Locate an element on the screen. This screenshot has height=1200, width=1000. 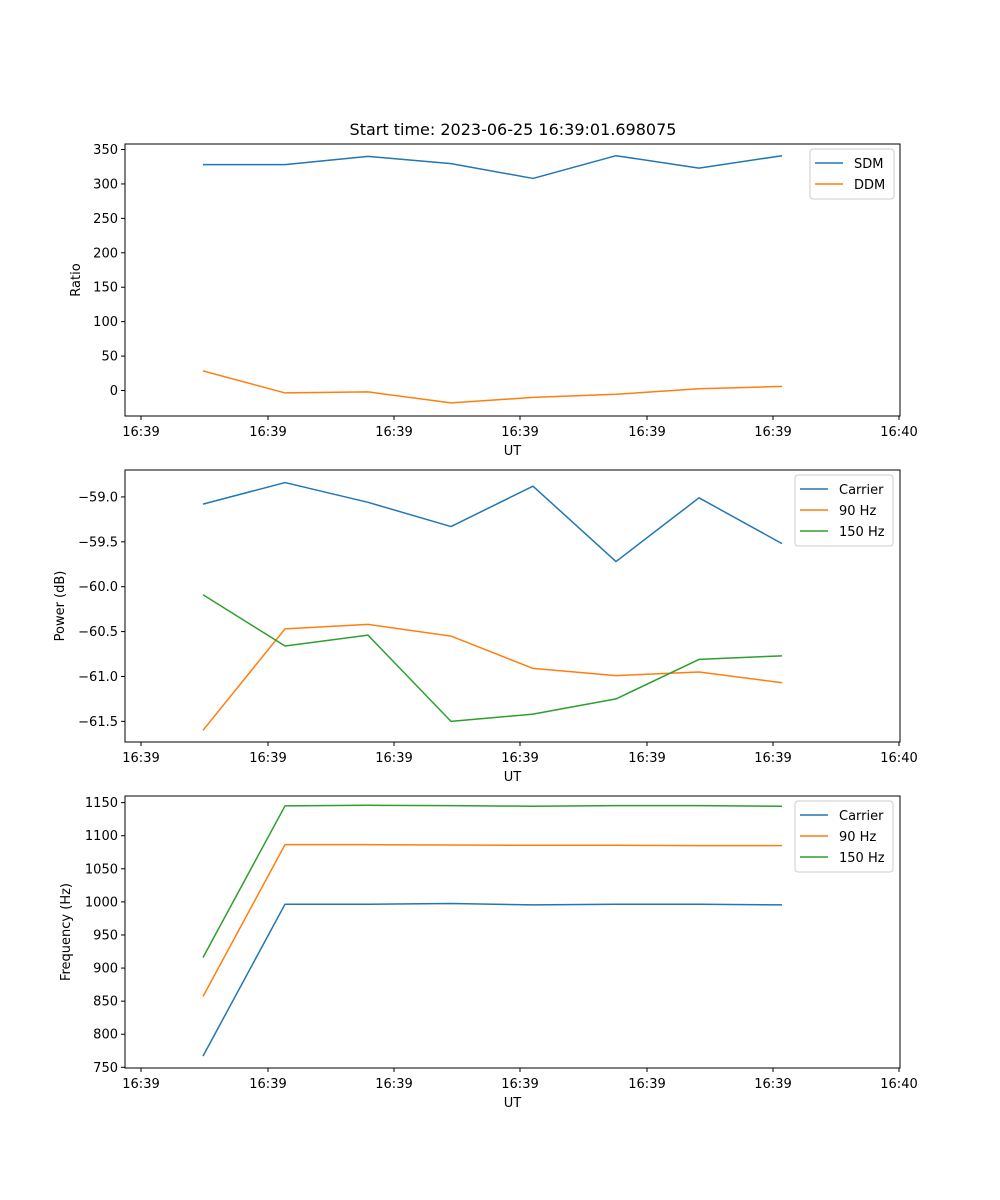
figure-title: Start time: 2023-06-25 16:39:01.698075 is located at coordinates (513, 129).